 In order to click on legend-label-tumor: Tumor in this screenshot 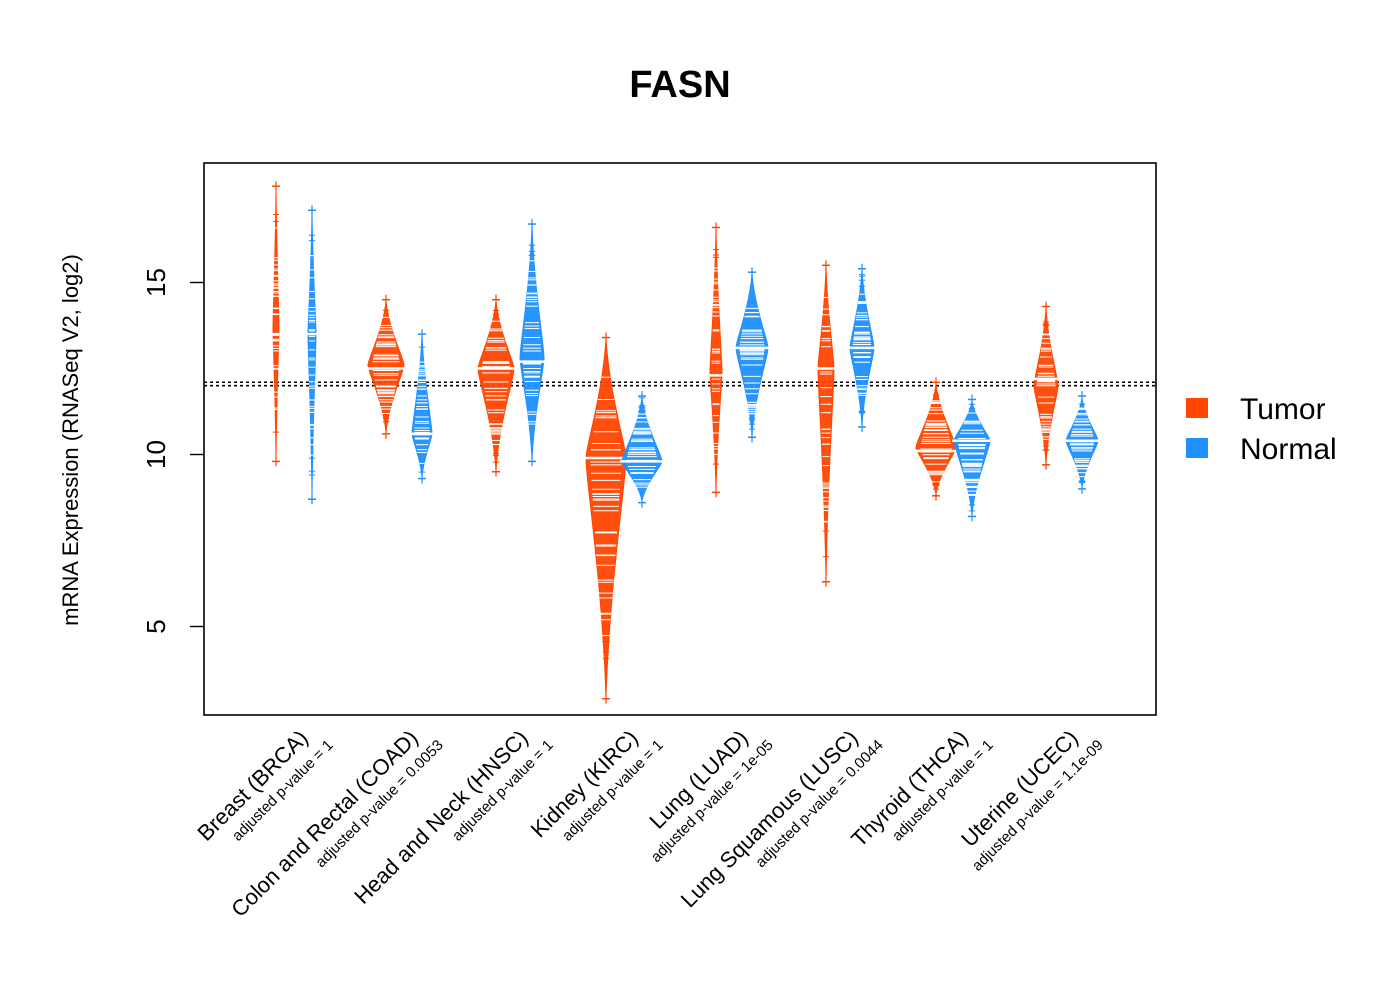, I will do `click(1283, 409)`.